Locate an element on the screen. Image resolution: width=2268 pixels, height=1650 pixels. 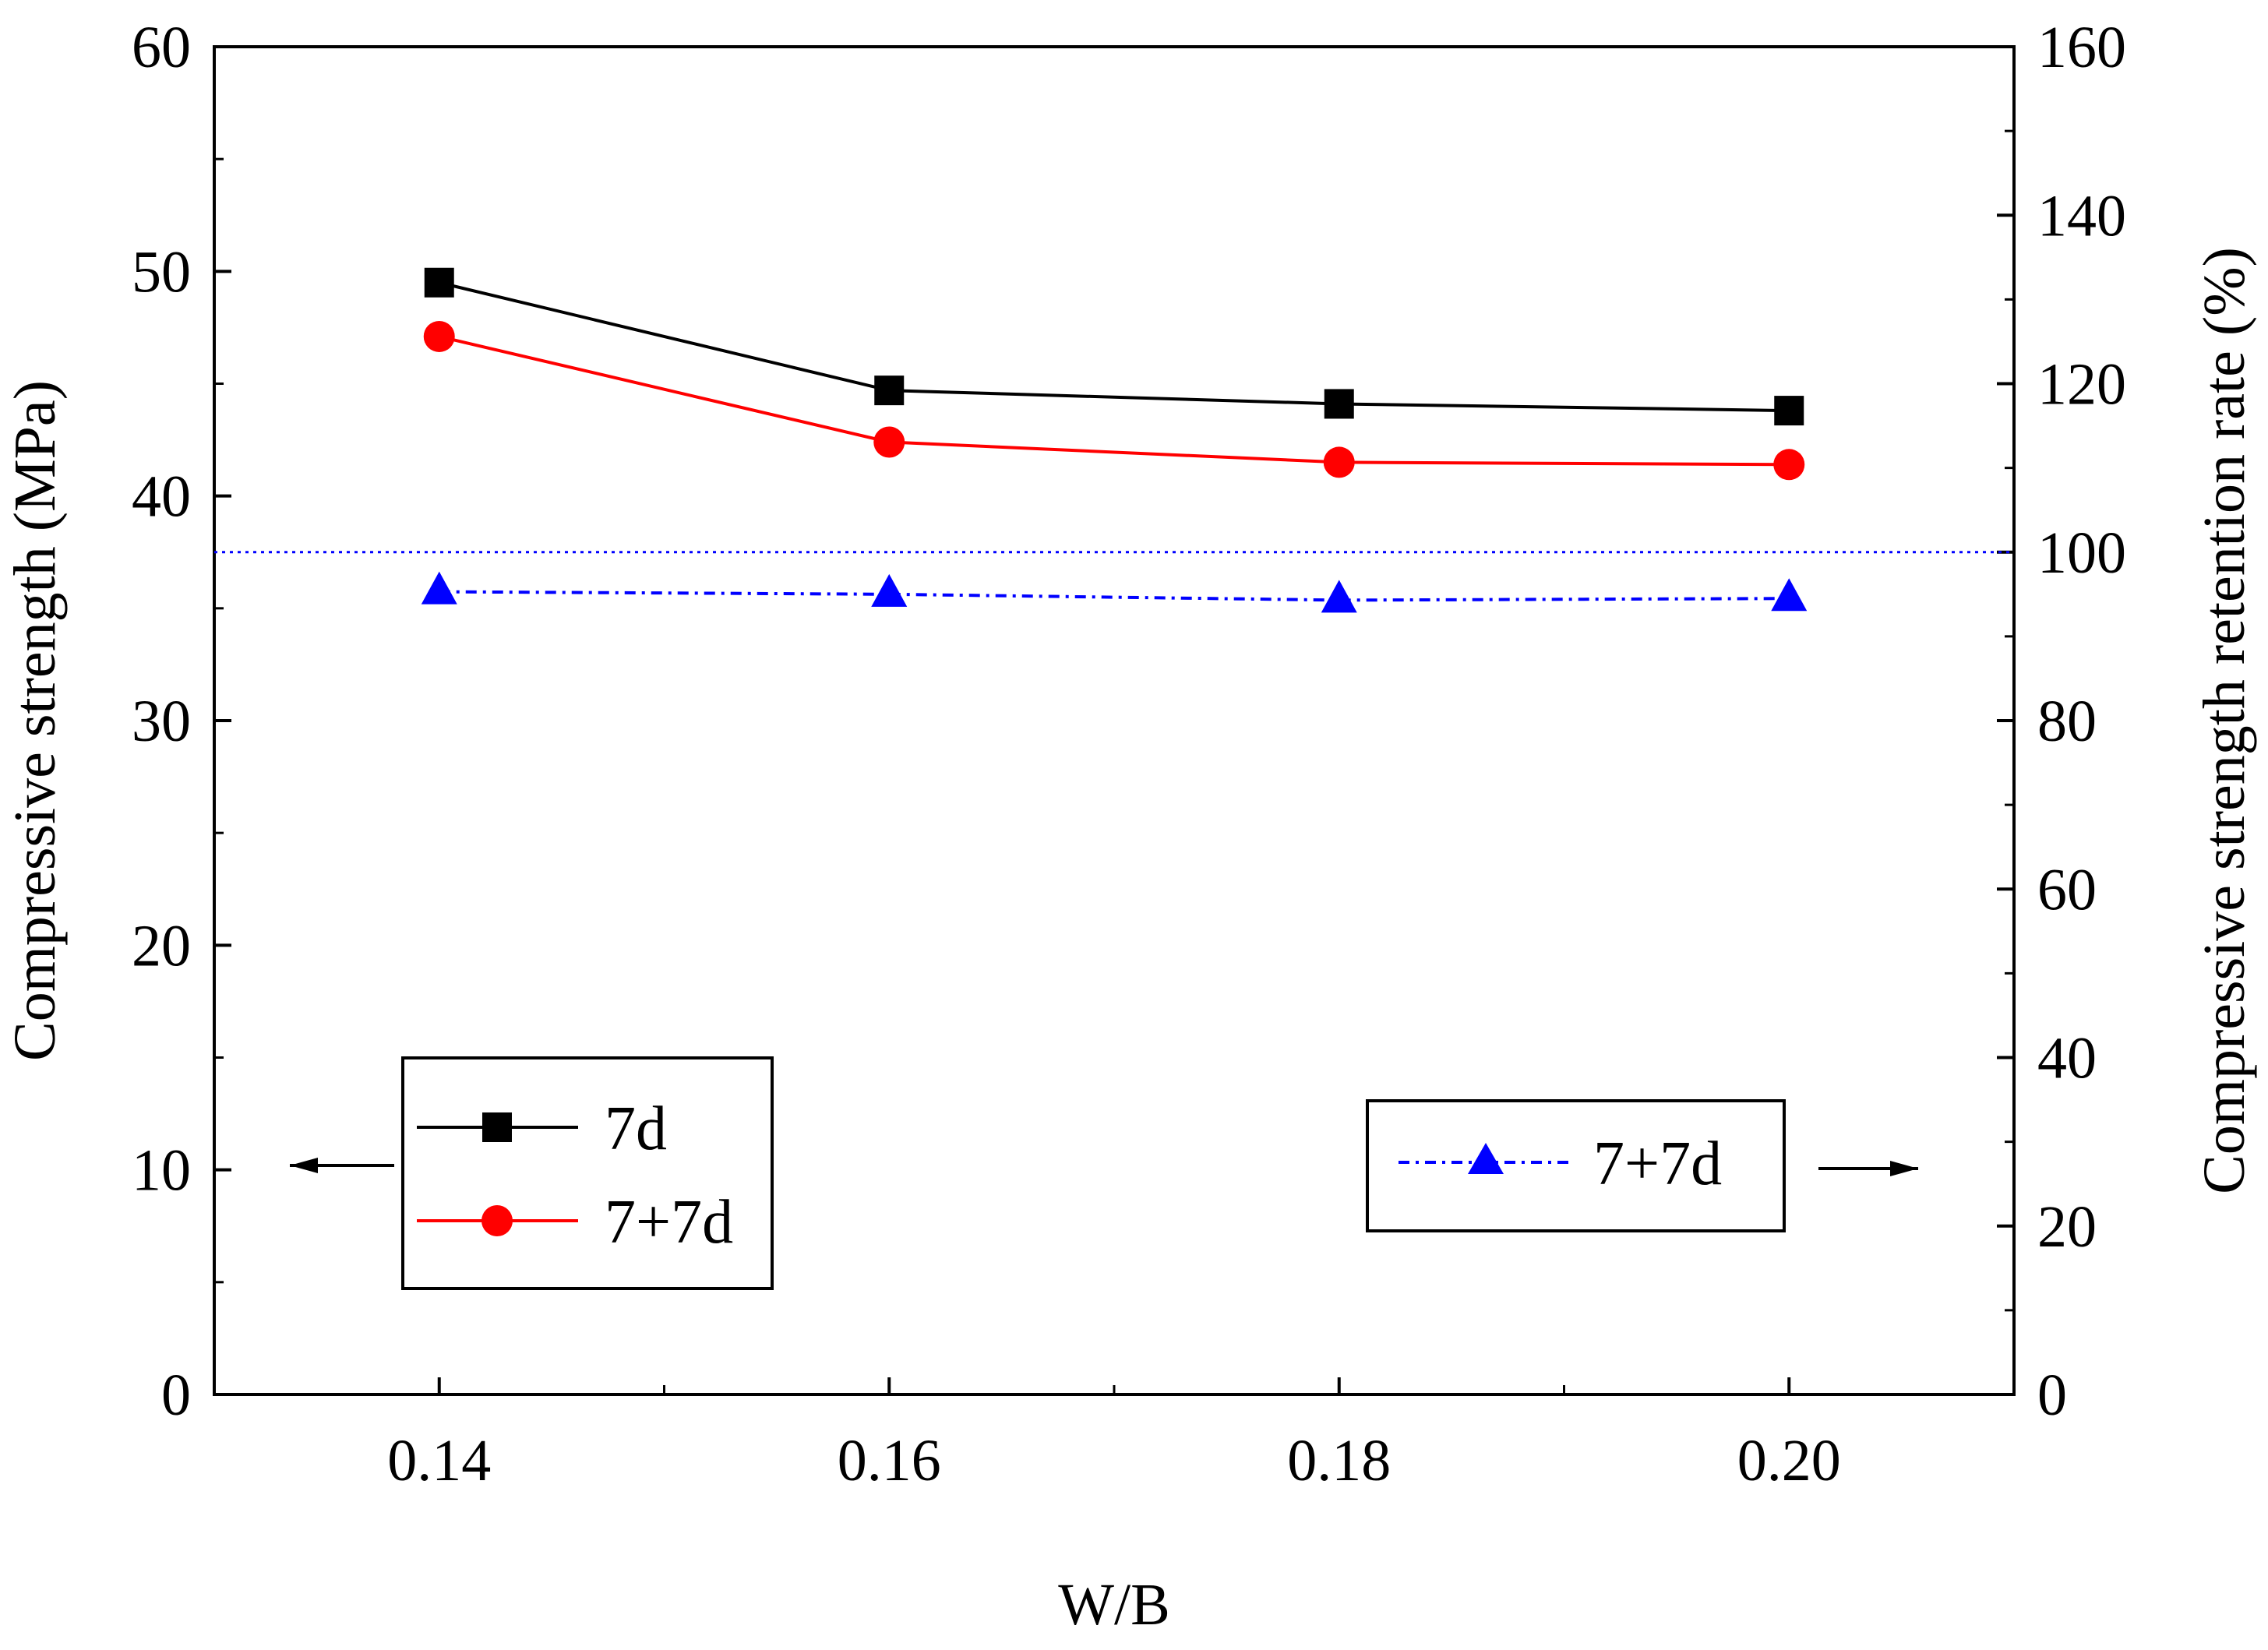
legend-7-7d-red-label: 7+7d is located at coordinates (669, 1222).